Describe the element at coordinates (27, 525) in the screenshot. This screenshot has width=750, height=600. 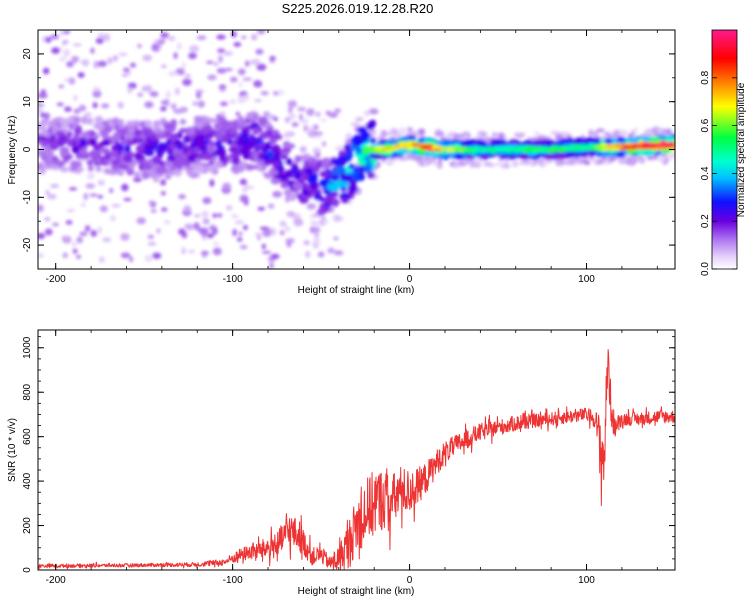
I see `y-tick-label: 200` at that location.